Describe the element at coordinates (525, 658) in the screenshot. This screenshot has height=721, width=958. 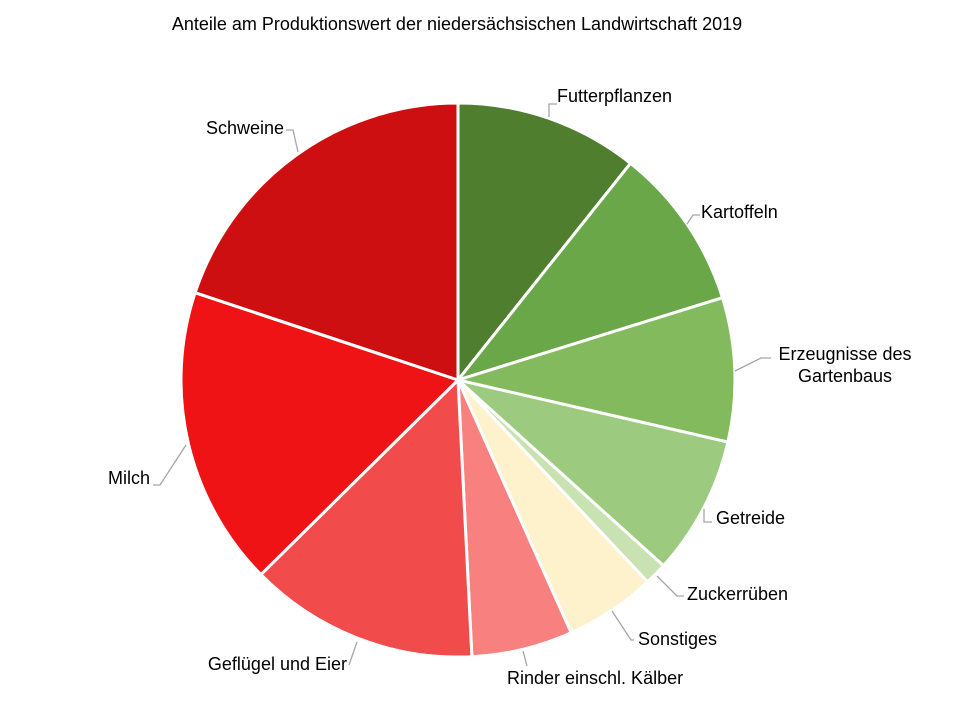
I see `leader-line-rinder-einschl-kaelber` at that location.